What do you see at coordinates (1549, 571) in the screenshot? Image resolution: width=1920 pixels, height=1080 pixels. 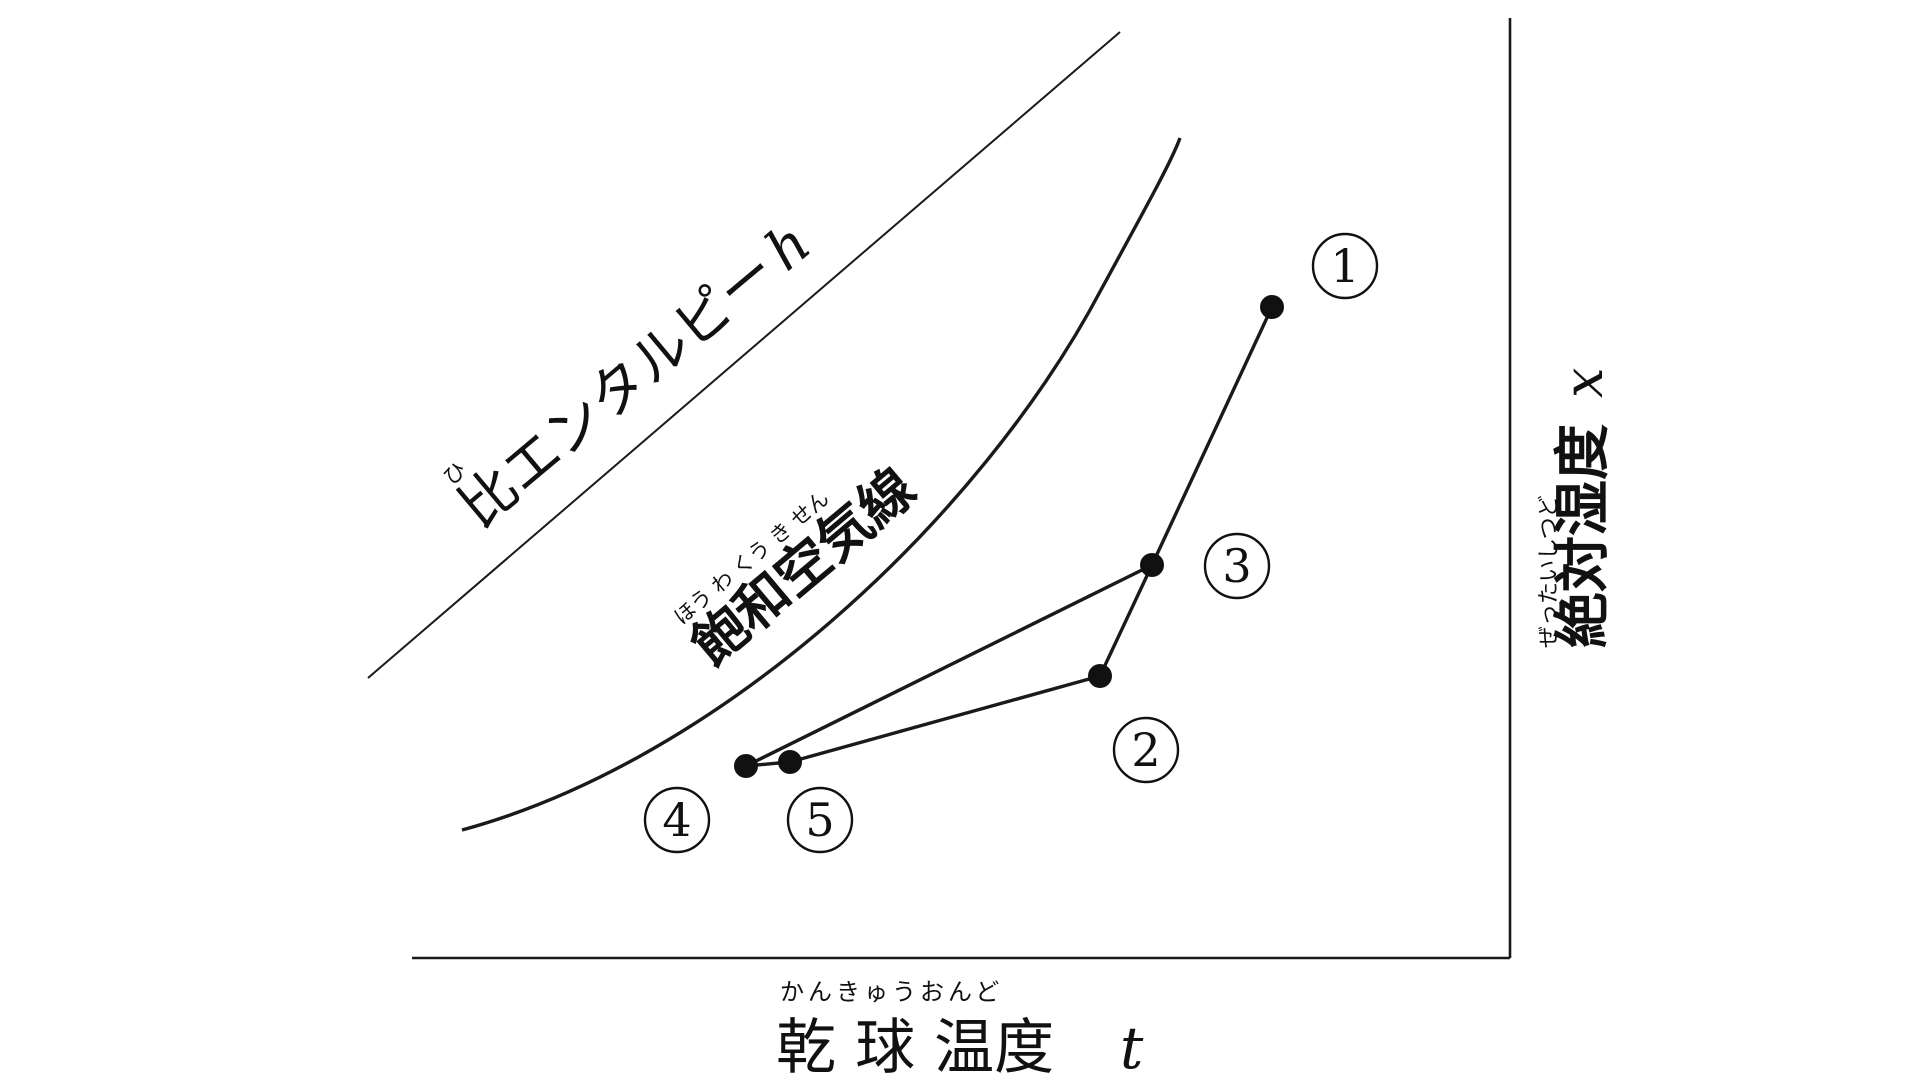 I see `absolute-humidity-ruby: ぜったいしつど` at bounding box center [1549, 571].